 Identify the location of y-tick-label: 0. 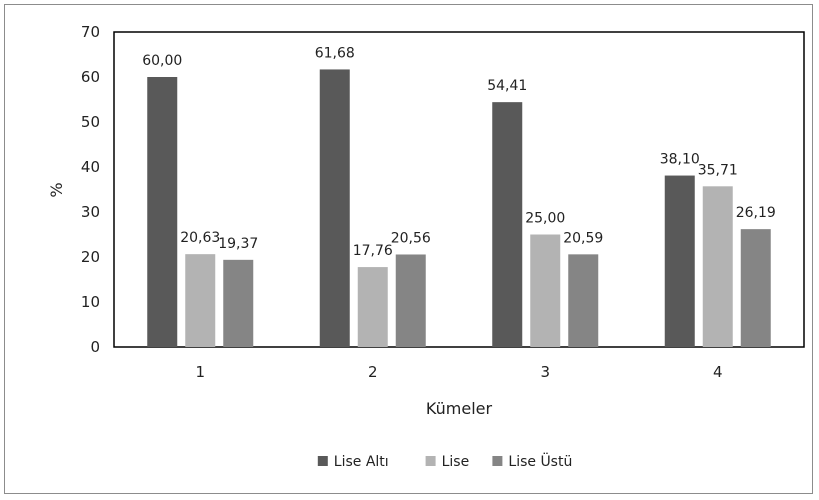
(95, 347).